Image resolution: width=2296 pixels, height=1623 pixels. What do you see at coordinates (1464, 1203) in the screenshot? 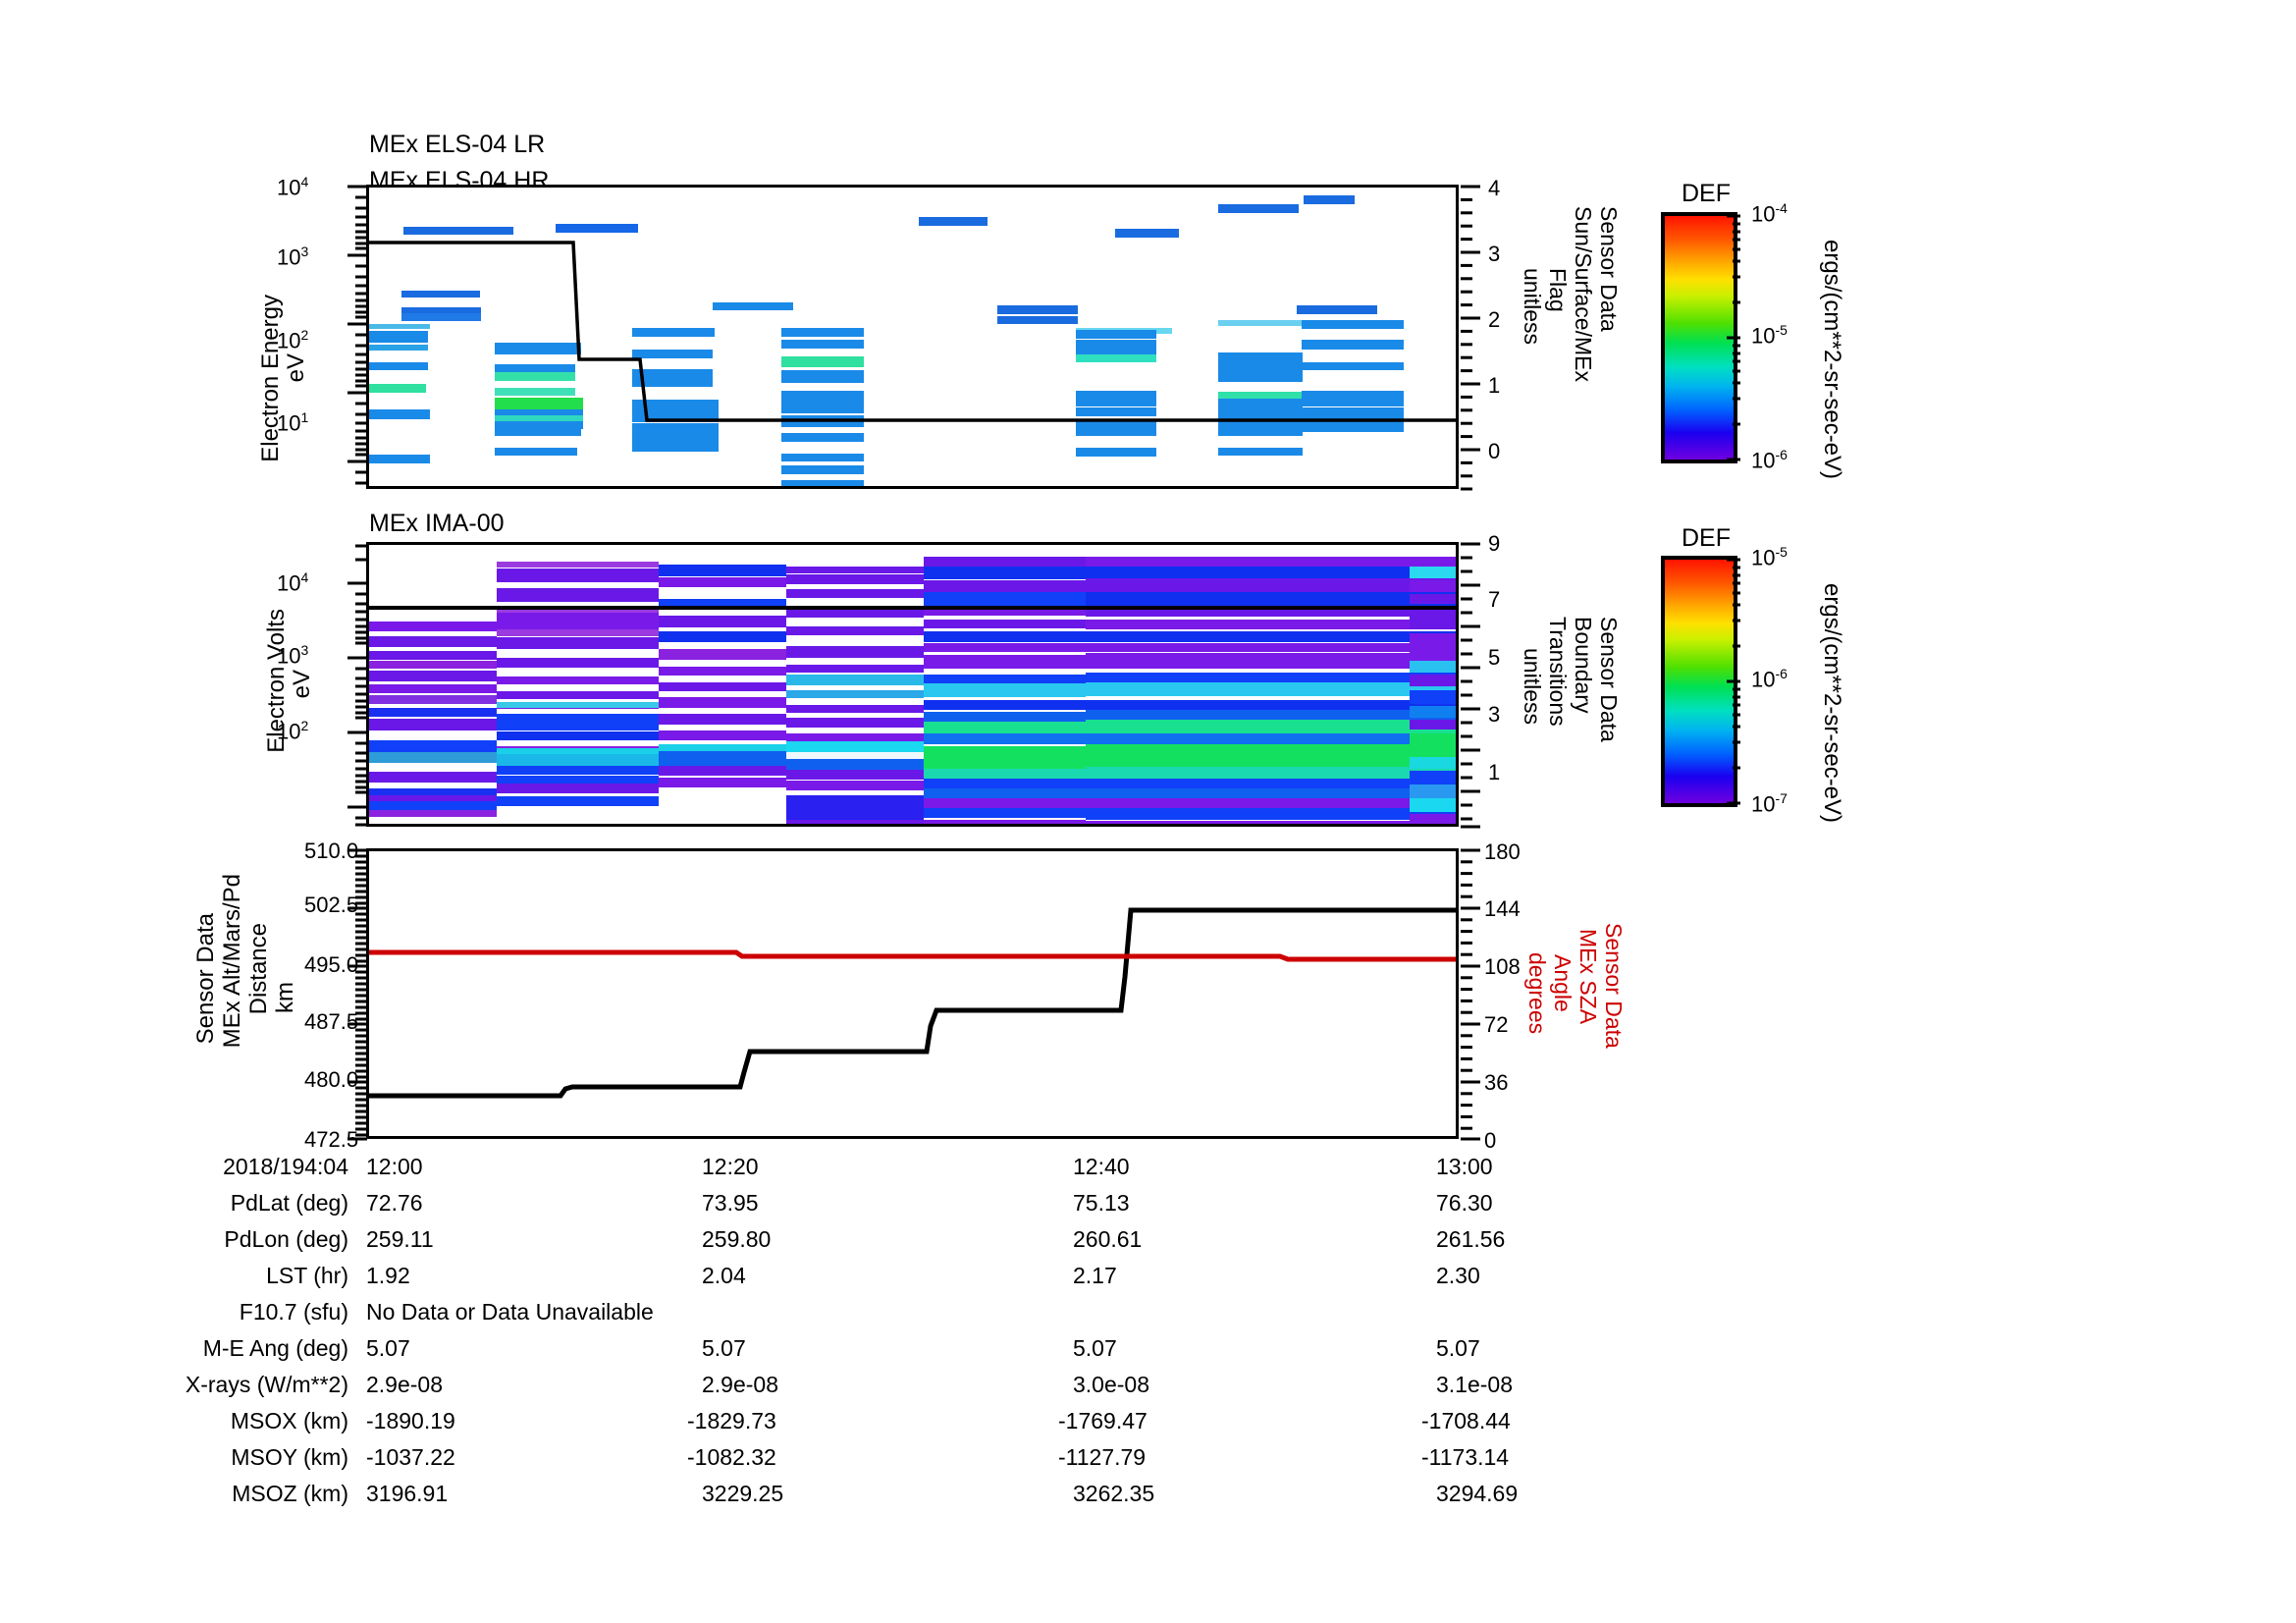
I see `table-col3-row1: 76.30` at bounding box center [1464, 1203].